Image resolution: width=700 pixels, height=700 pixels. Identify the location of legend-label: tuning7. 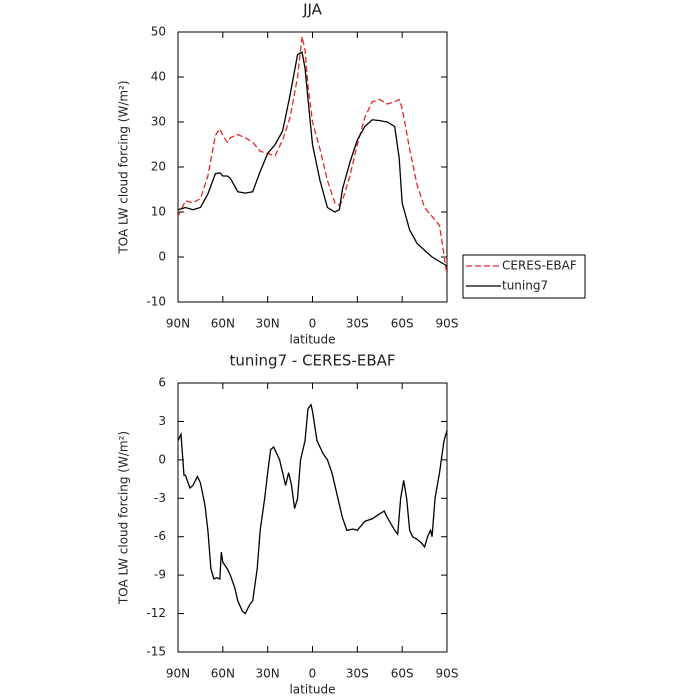
(525, 286).